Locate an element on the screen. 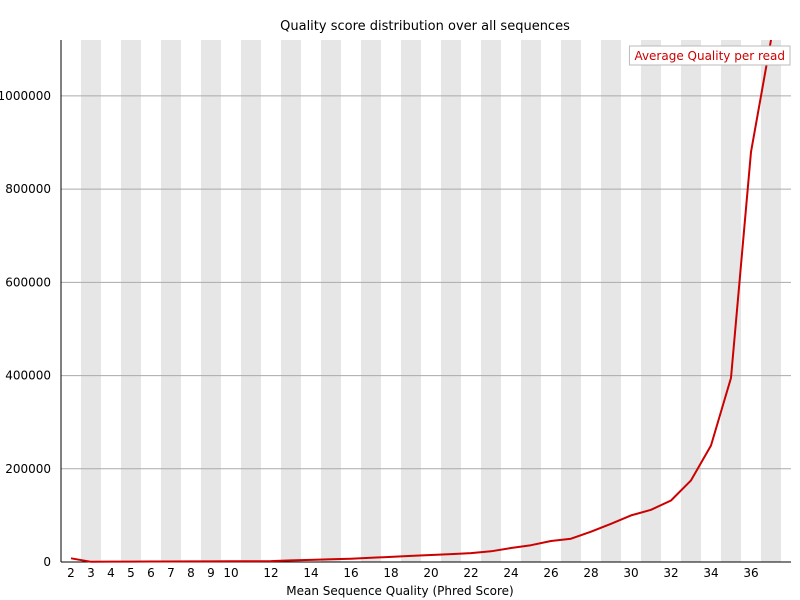 This screenshot has height=600, width=800. x-tick-label: 2 is located at coordinates (71, 573).